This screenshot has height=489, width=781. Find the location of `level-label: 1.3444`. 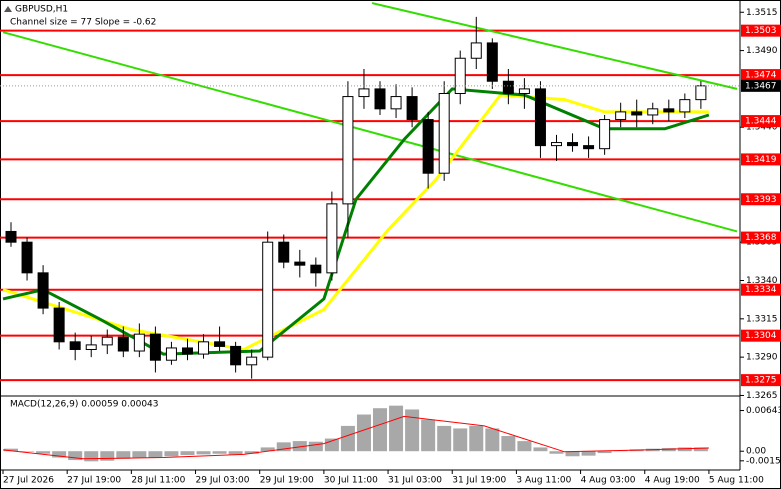

level-label: 1.3444 is located at coordinates (761, 122).